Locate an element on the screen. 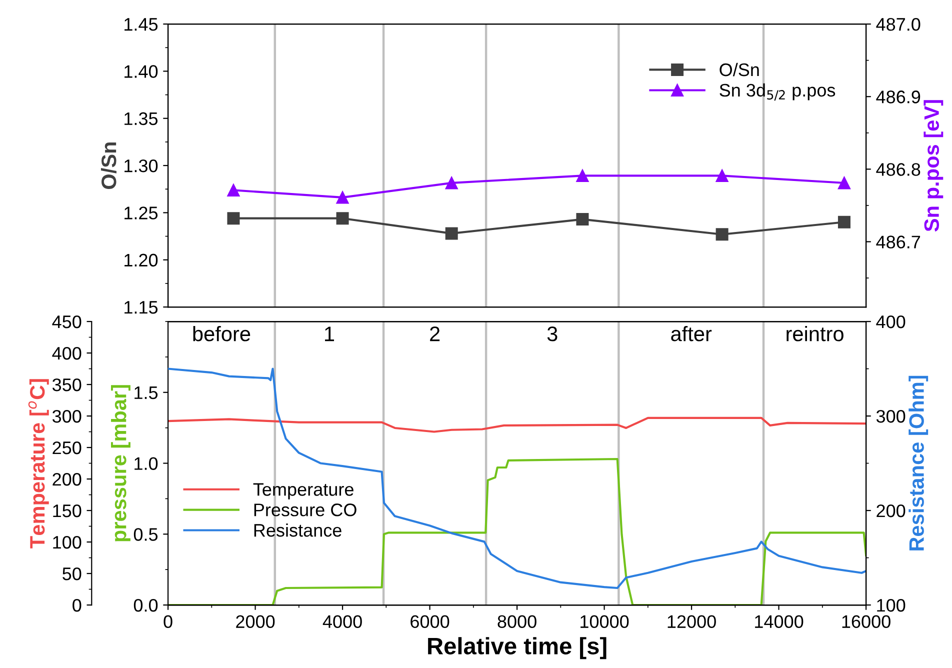 The height and width of the screenshot is (668, 952). x-tick-label: 12000 is located at coordinates (692, 621).